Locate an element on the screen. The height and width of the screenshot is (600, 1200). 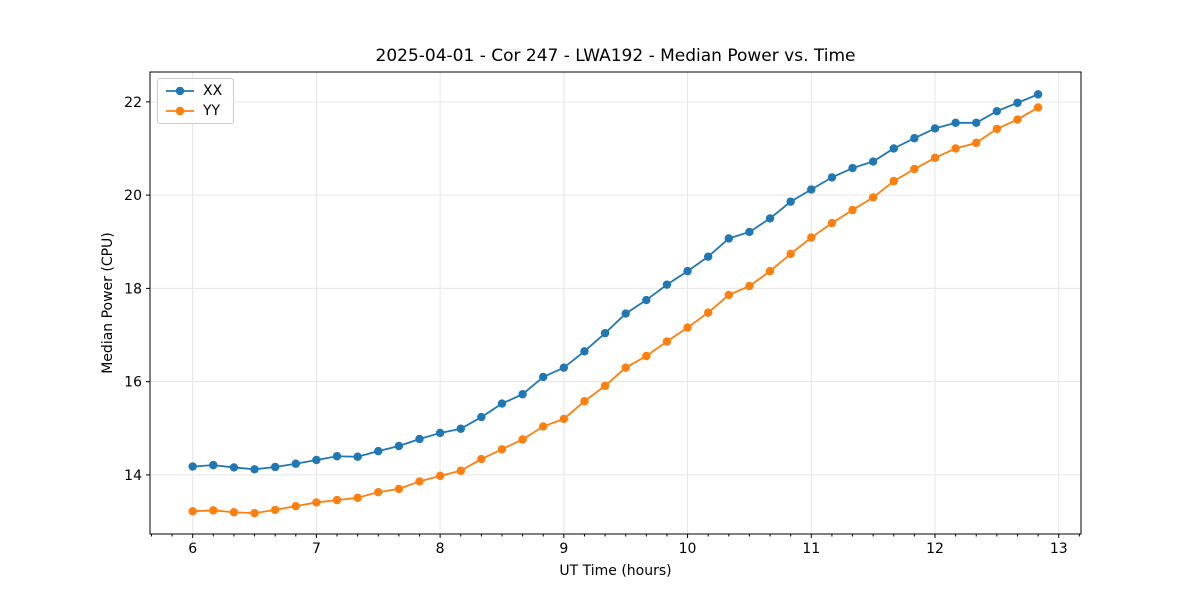
svg-text: 11 is located at coordinates (811, 549).